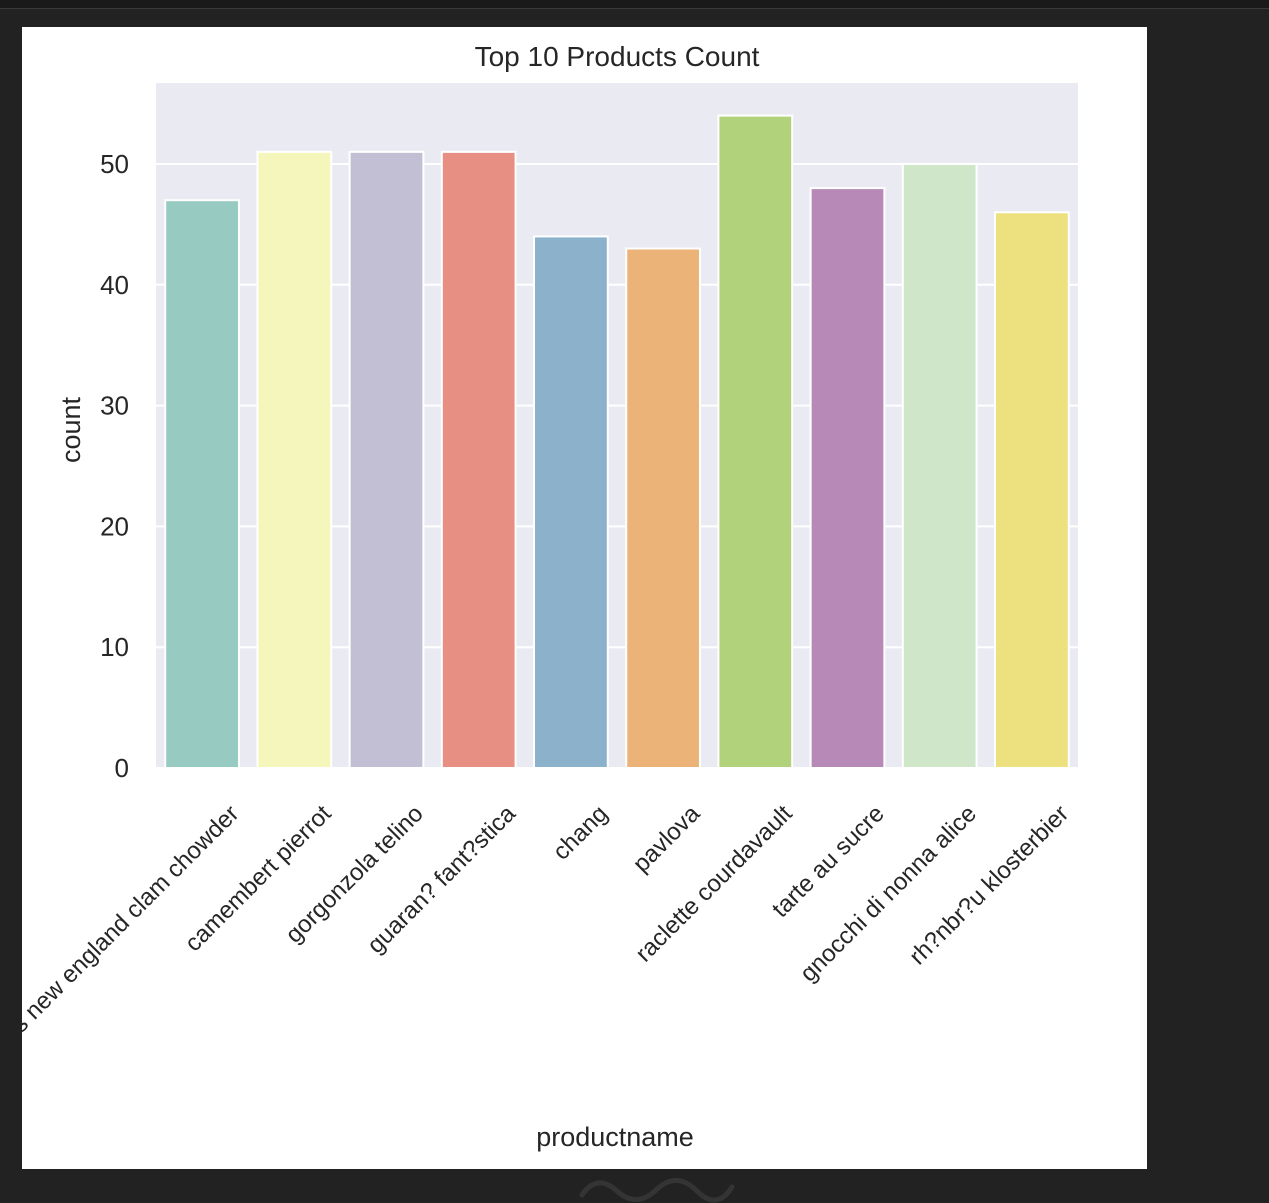 Image resolution: width=1269 pixels, height=1203 pixels. What do you see at coordinates (114, 526) in the screenshot?
I see `y-tick-label: 20` at bounding box center [114, 526].